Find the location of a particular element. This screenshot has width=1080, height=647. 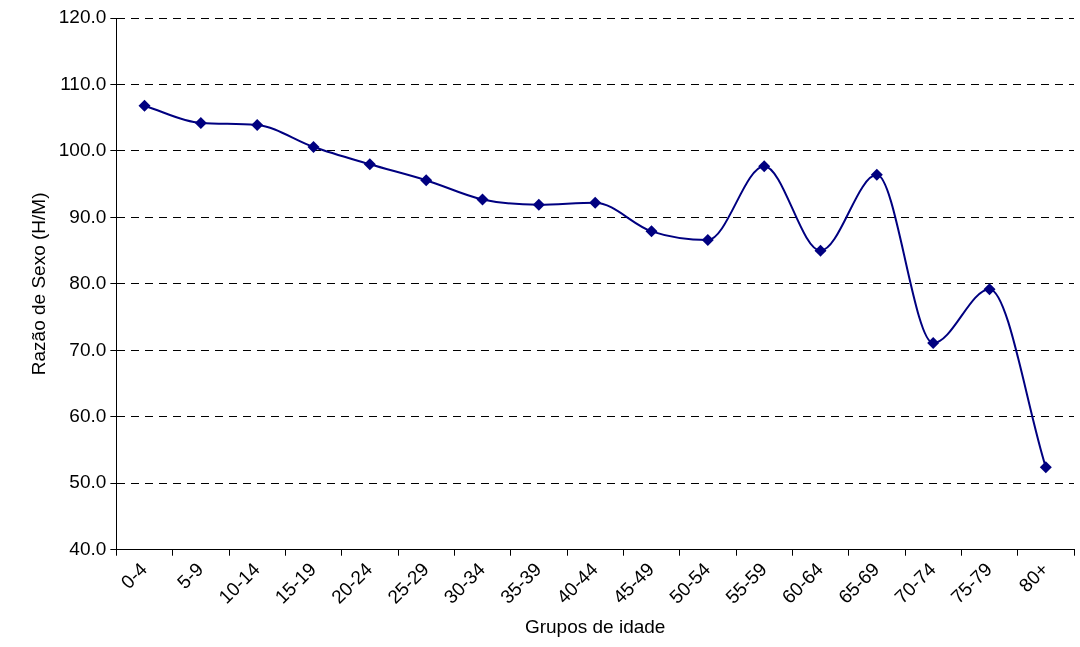

y-tick-label: 40.0 is located at coordinates (88, 548).